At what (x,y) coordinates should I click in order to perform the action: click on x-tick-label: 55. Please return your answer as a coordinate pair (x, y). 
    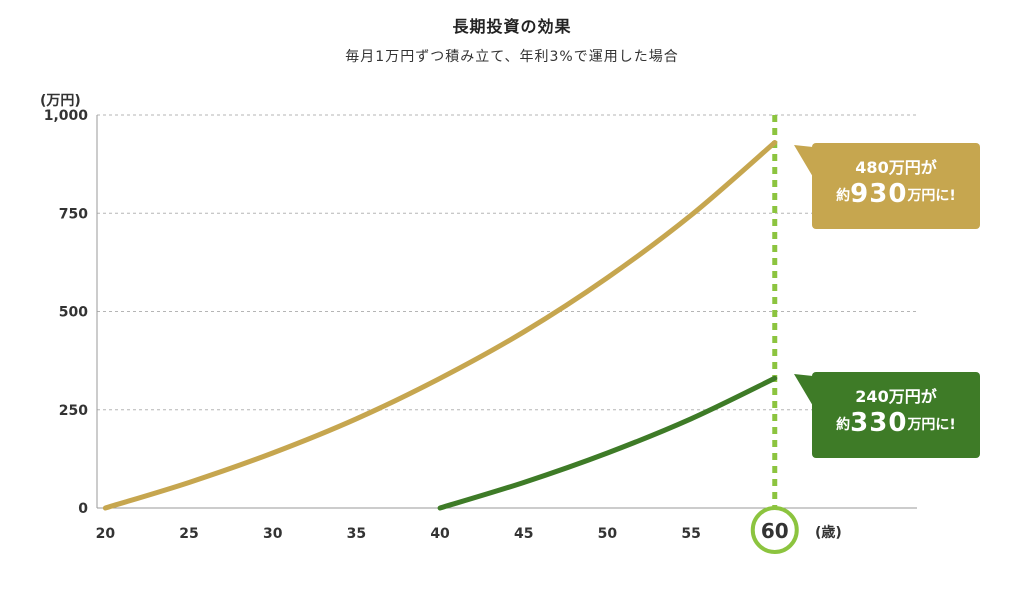
    Looking at the image, I should click on (690, 534).